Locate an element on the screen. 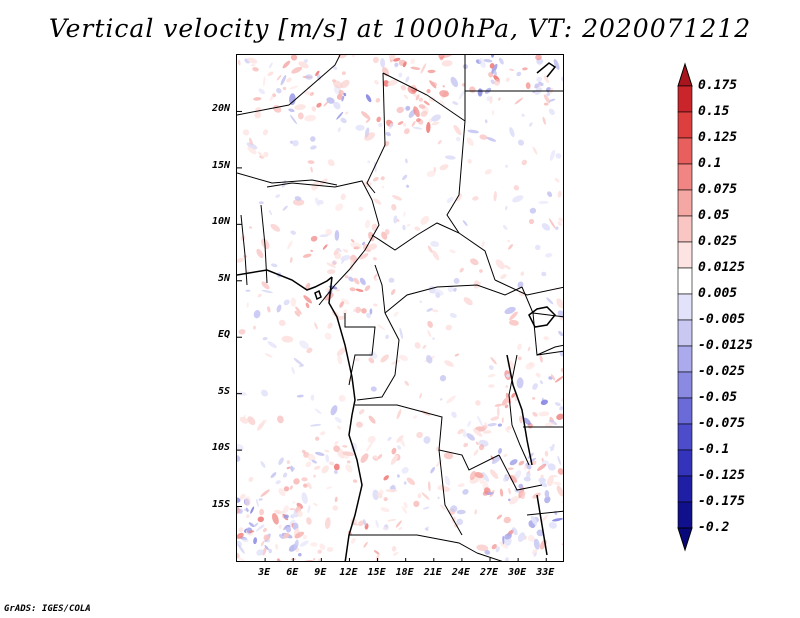  grads-credit: GrADS: IGES/COLA is located at coordinates (47, 609).